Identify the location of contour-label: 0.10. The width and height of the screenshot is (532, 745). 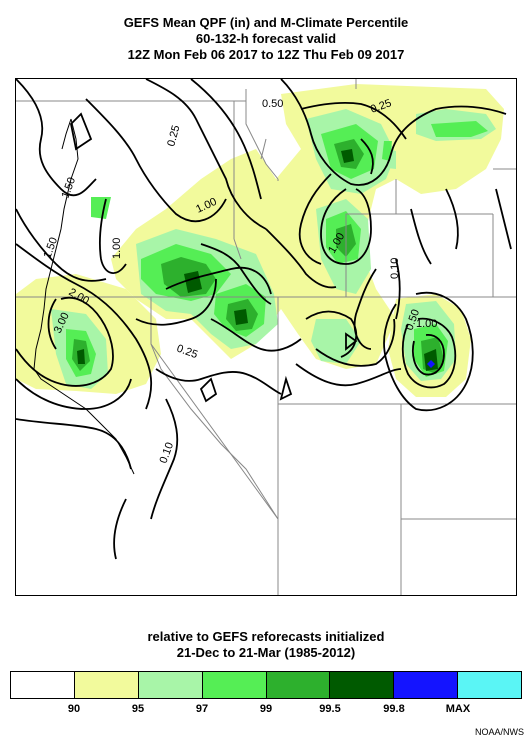
(395, 268).